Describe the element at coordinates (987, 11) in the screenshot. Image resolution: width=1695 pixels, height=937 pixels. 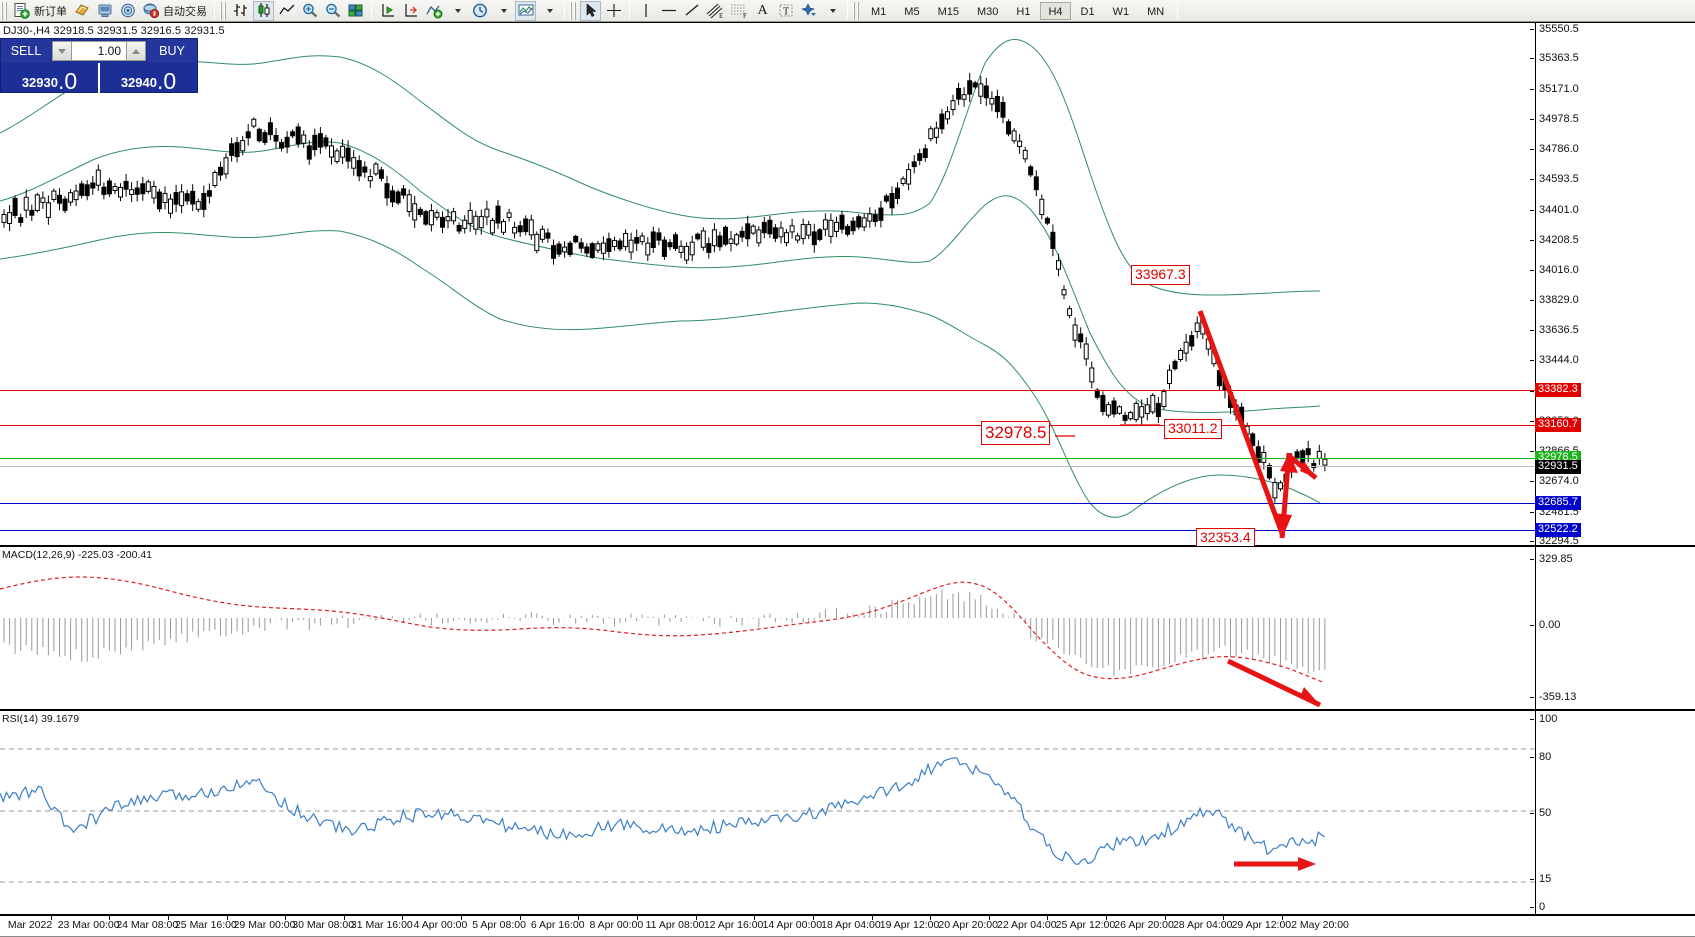
I see `timeframe-m30: M30` at that location.